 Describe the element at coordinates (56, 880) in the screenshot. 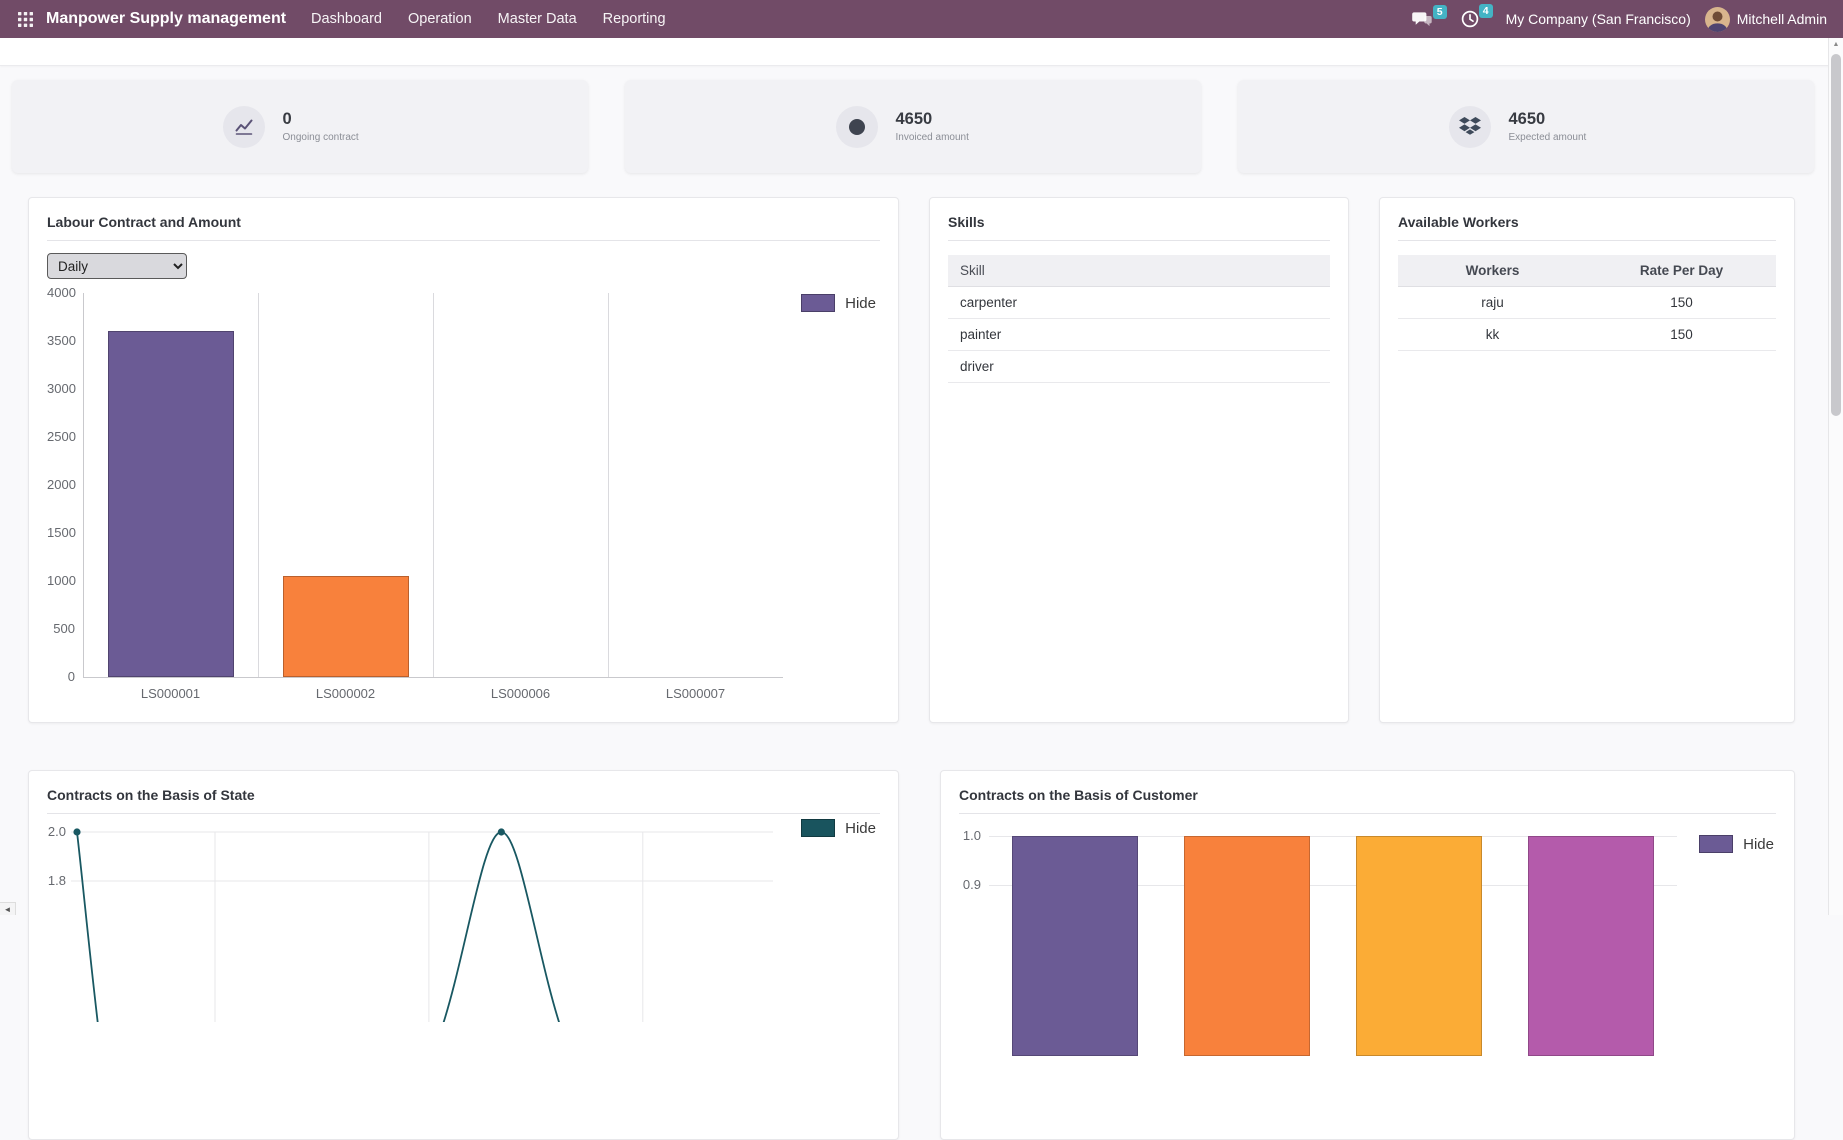

I see `y-tick-label: 1.8` at that location.